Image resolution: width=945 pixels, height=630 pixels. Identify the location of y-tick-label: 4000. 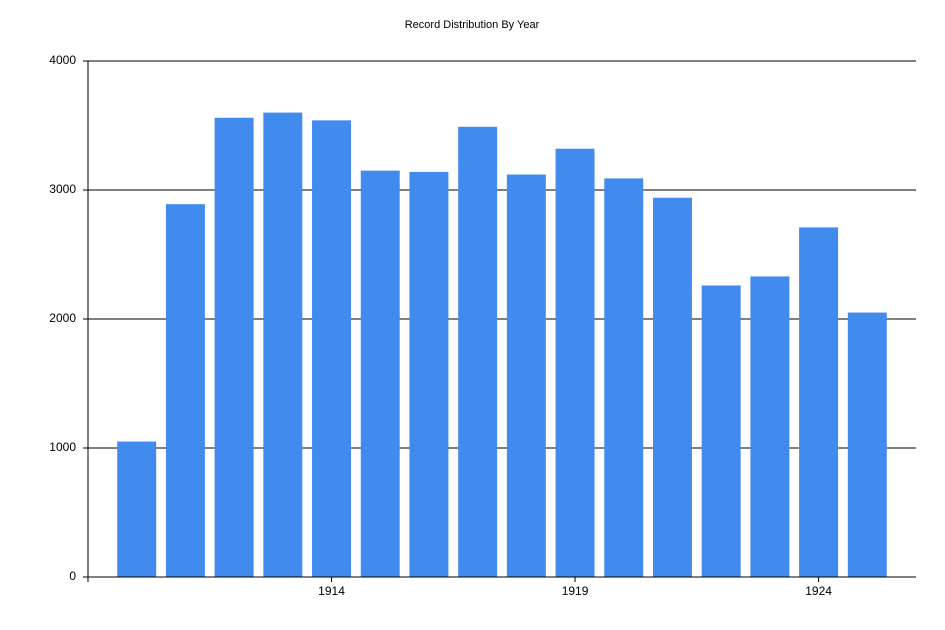
(62, 60).